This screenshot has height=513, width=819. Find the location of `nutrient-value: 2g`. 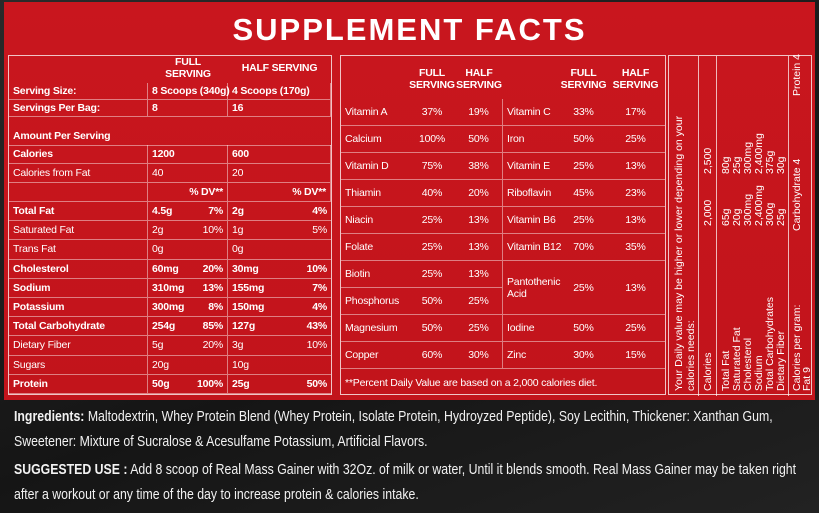

nutrient-value: 2g is located at coordinates (172, 231).